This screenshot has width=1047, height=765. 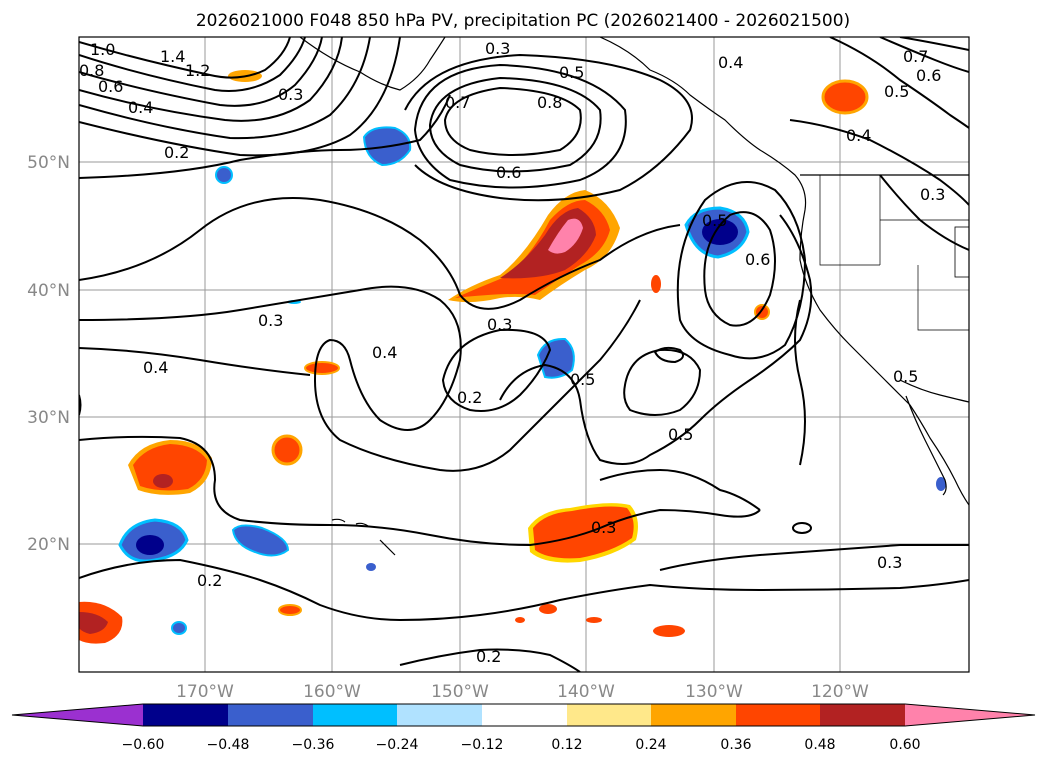 I want to click on colorbar-tick-label: 0.12, so click(x=566, y=745).